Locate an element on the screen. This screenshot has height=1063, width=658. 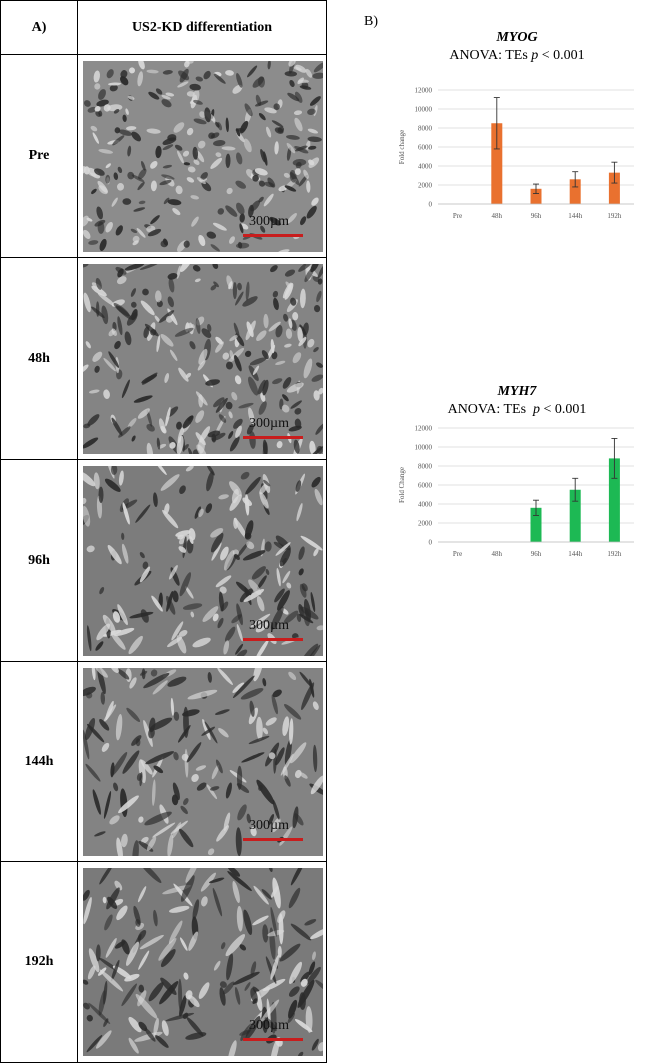
table-row: 192h 300µm is located at coordinates (163, 962).